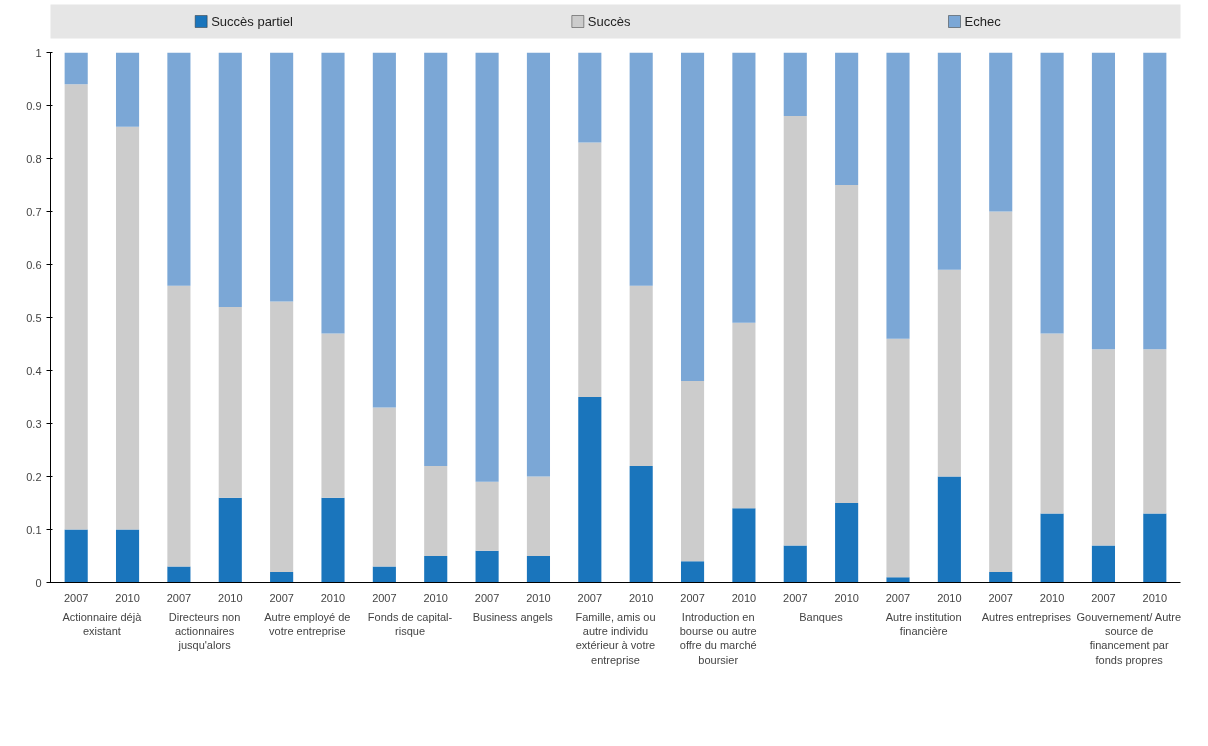  I want to click on text: Autres entreprises, so click(1026, 616).